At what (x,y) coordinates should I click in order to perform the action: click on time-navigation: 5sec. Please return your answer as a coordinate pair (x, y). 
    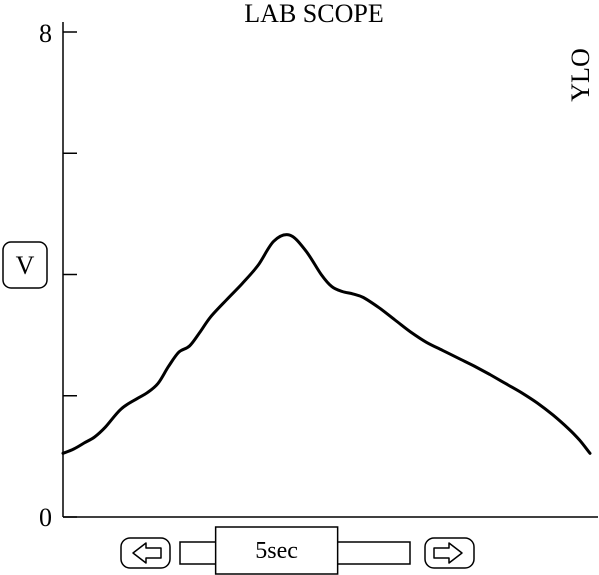
    Looking at the image, I should click on (297, 550).